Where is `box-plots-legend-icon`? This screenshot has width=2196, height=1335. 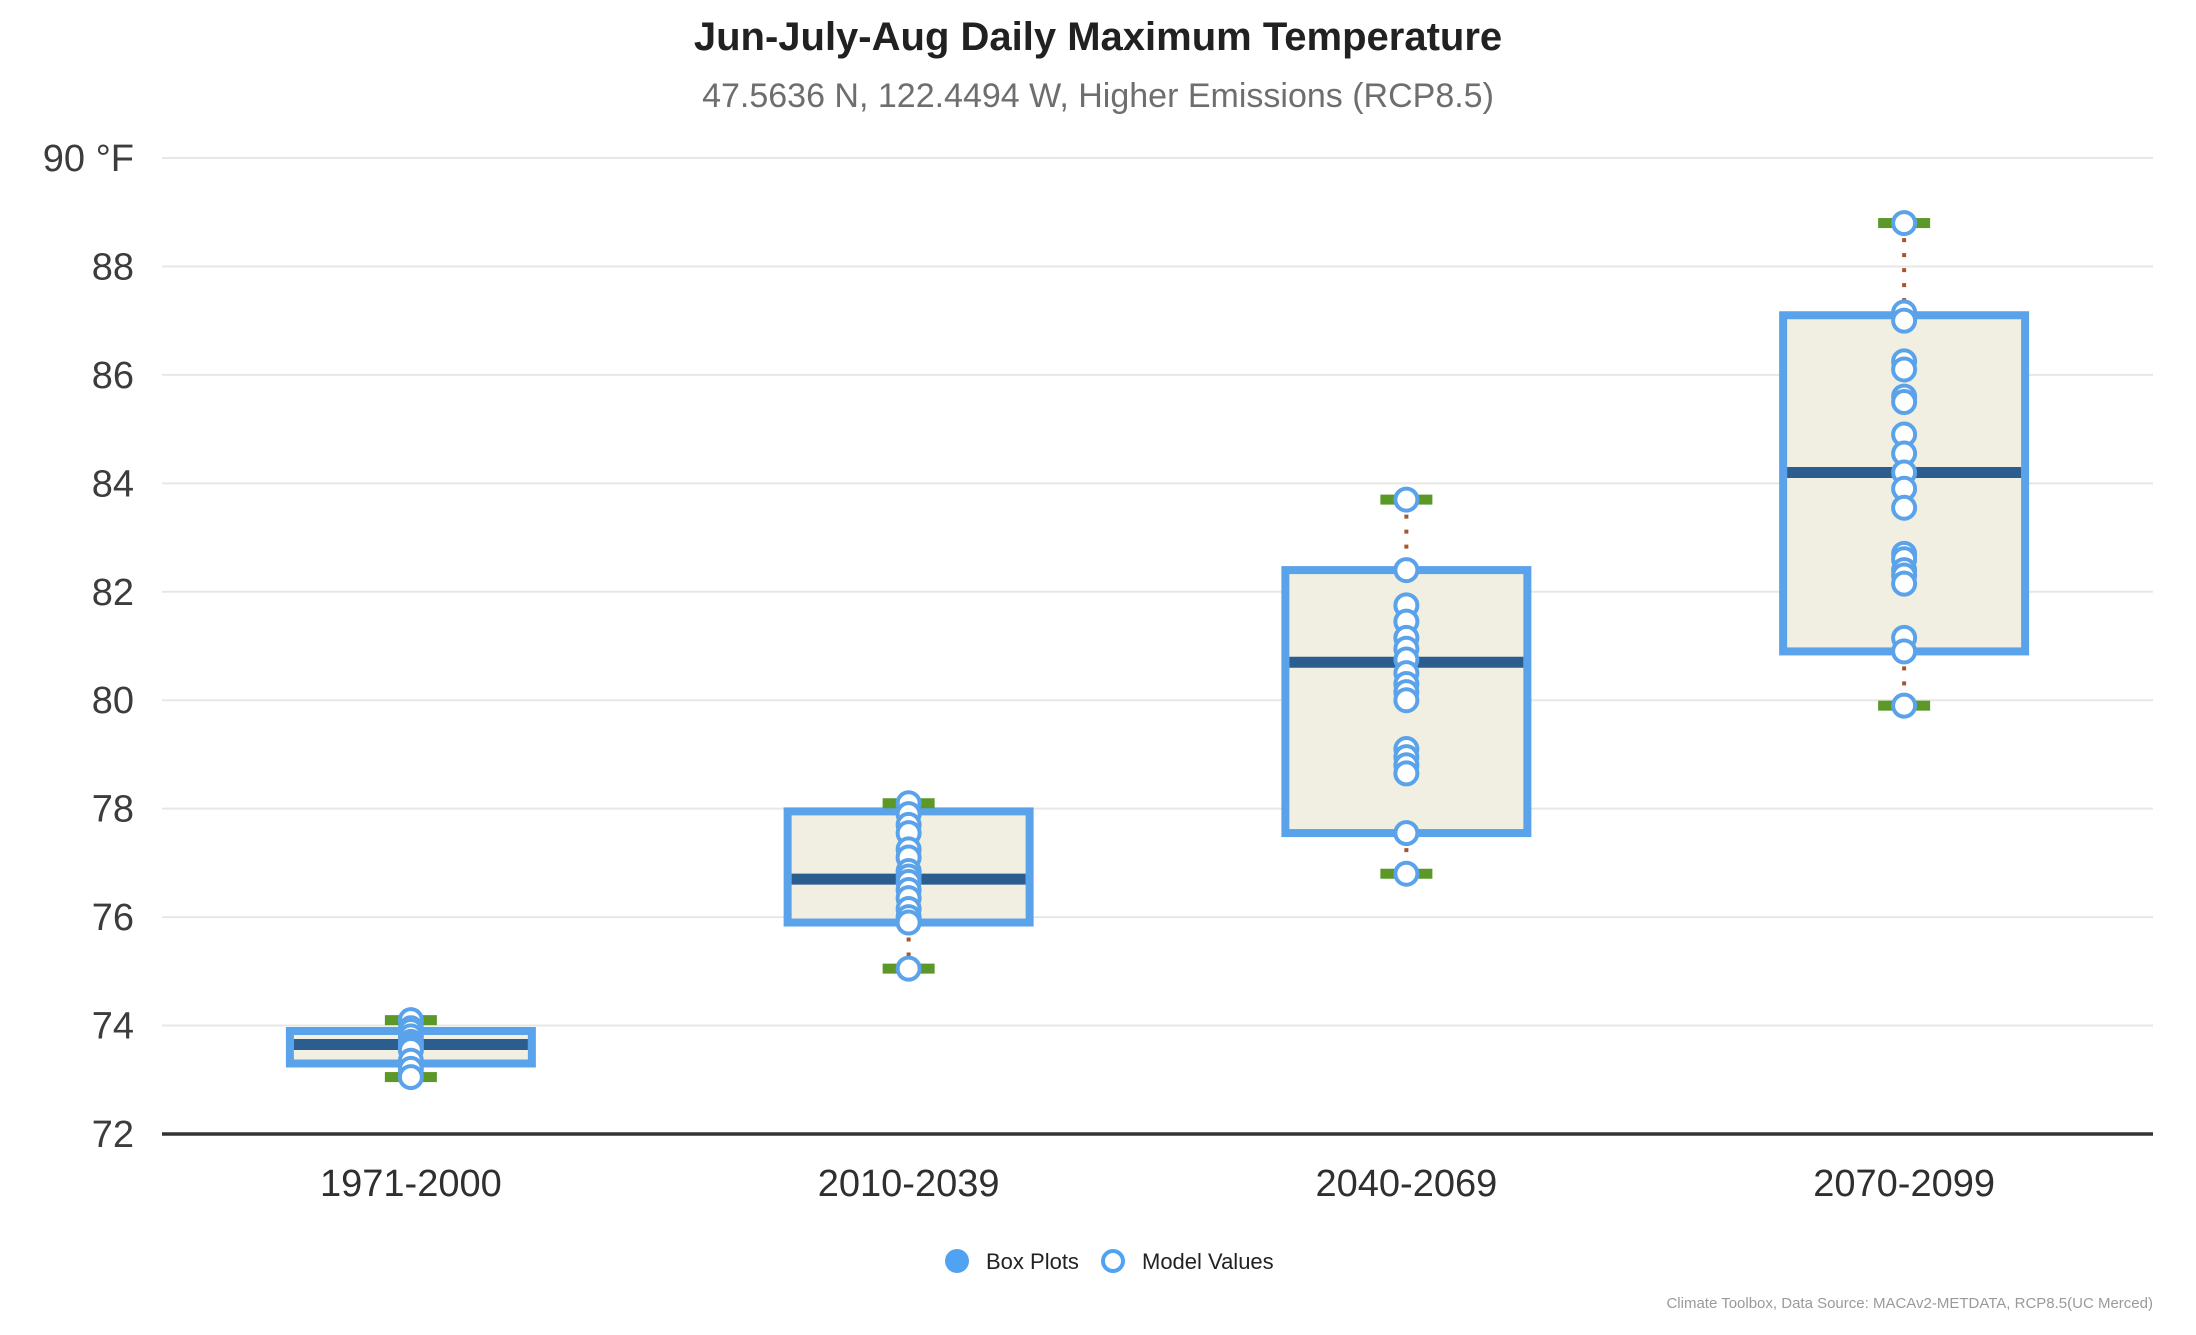
box-plots-legend-icon is located at coordinates (957, 1261).